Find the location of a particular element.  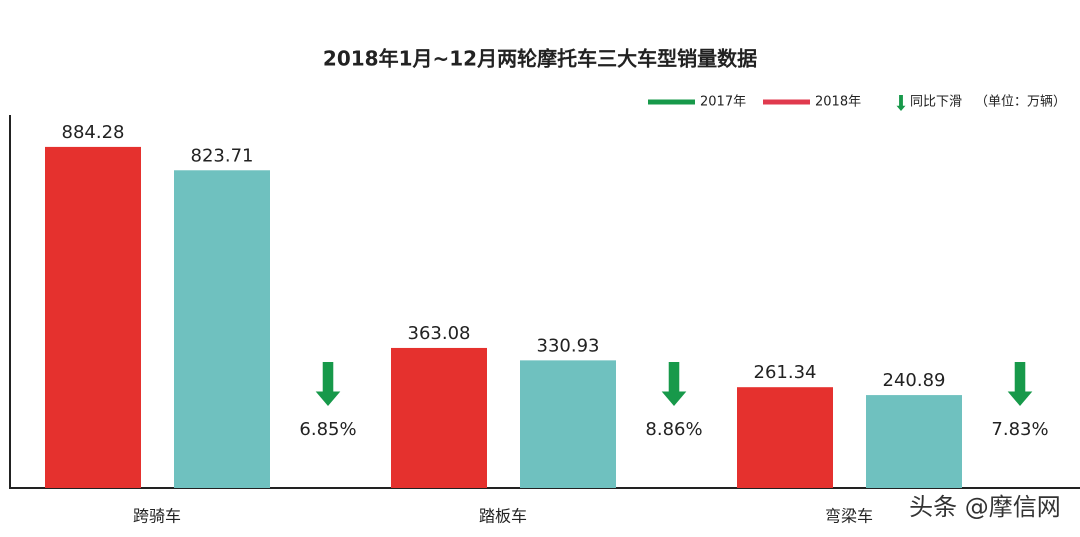

chart-title: 2018年1月~12月两轮摩托车三大车型销量数据 is located at coordinates (540, 59).